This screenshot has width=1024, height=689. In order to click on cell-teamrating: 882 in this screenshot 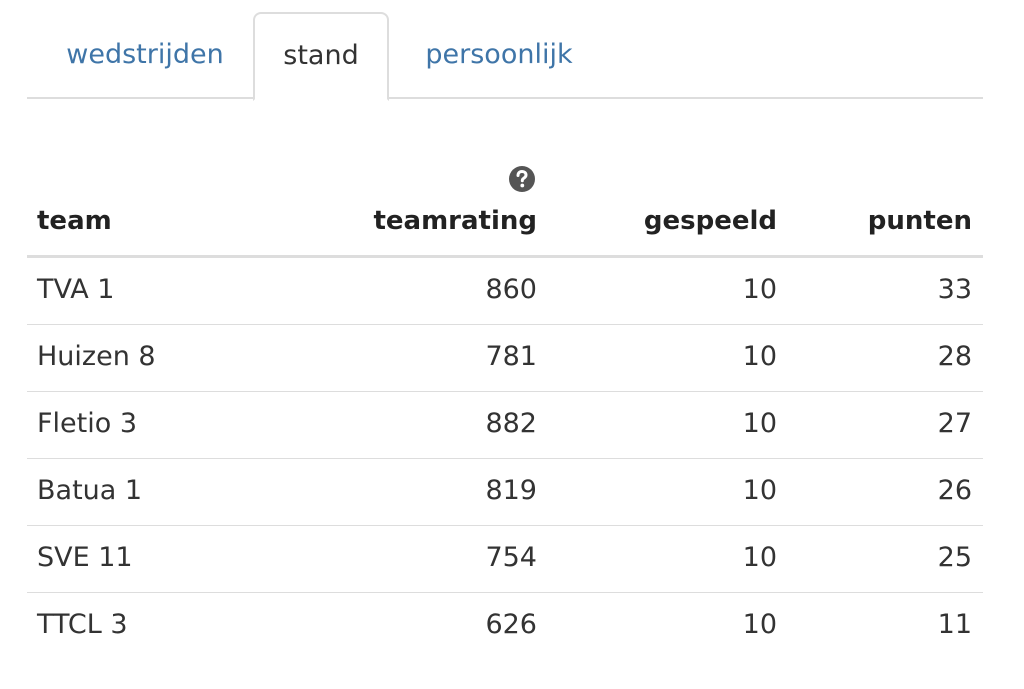, I will do `click(511, 423)`.